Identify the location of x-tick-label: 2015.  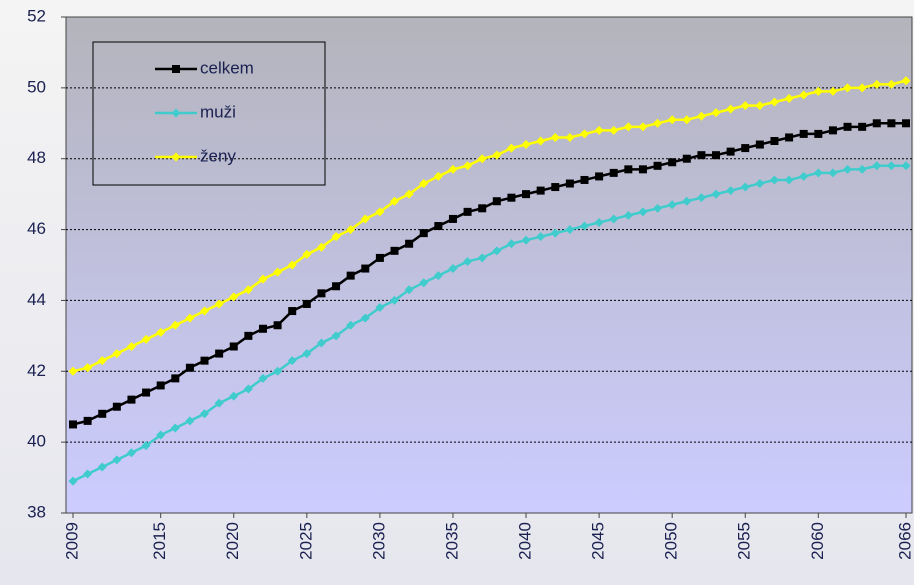
(159, 541).